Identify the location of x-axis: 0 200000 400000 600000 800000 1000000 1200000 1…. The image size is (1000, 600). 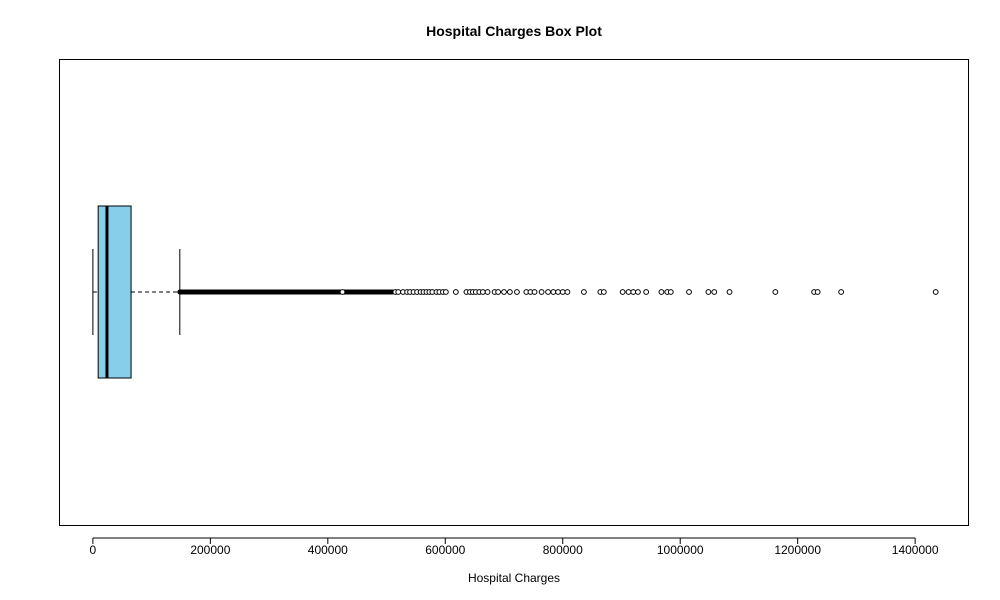
(514, 547).